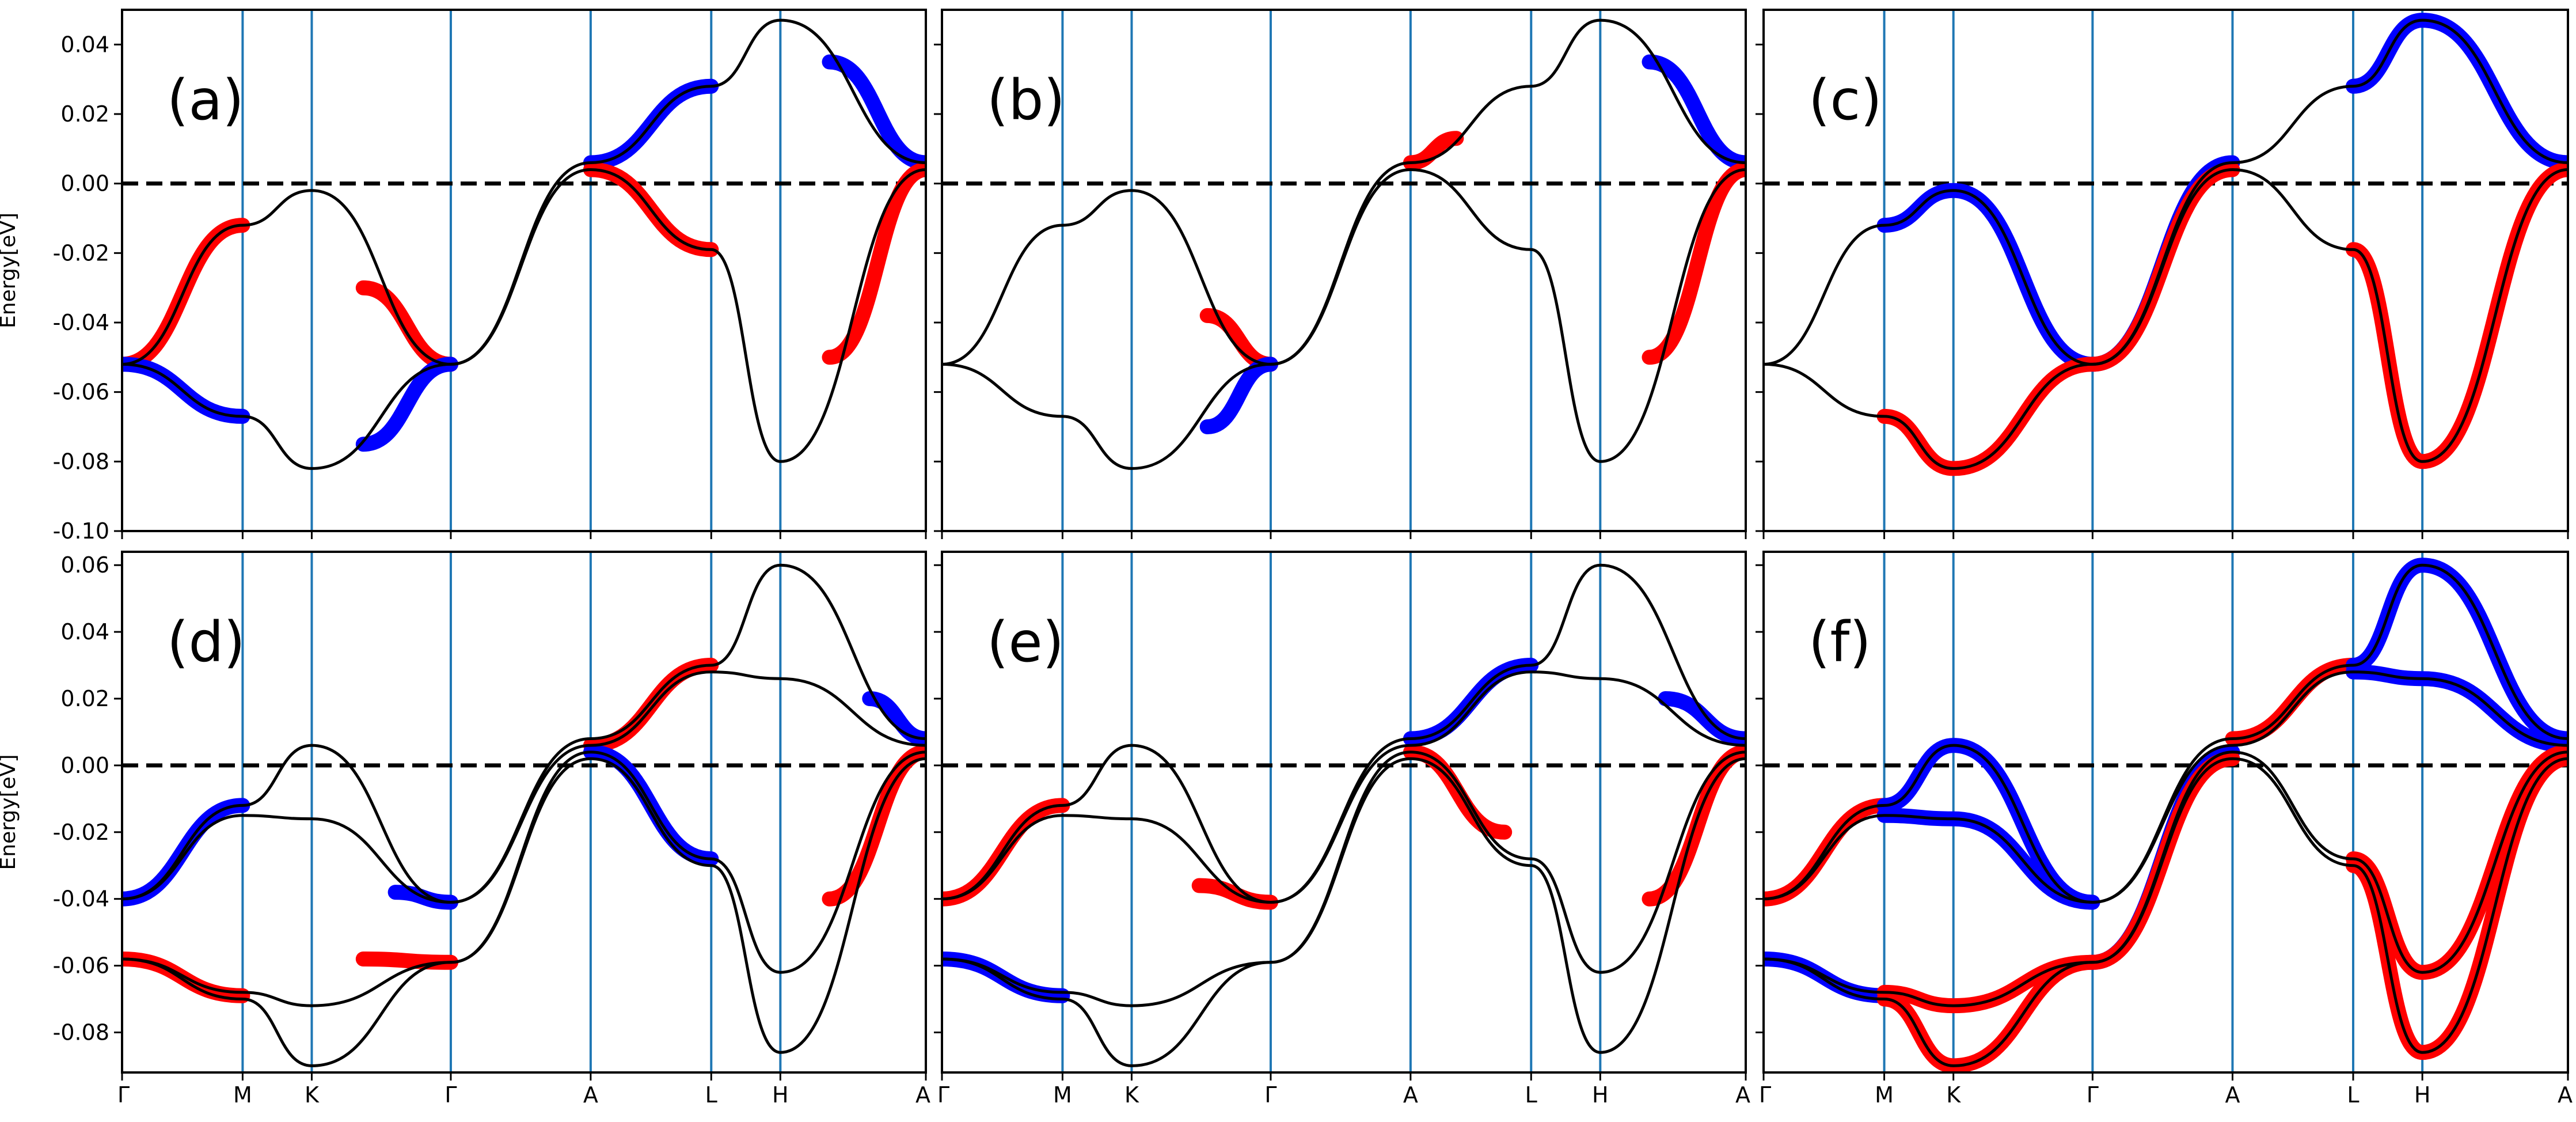 This screenshot has height=1122, width=2576. I want to click on panel-b: (b), so click(1341, 274).